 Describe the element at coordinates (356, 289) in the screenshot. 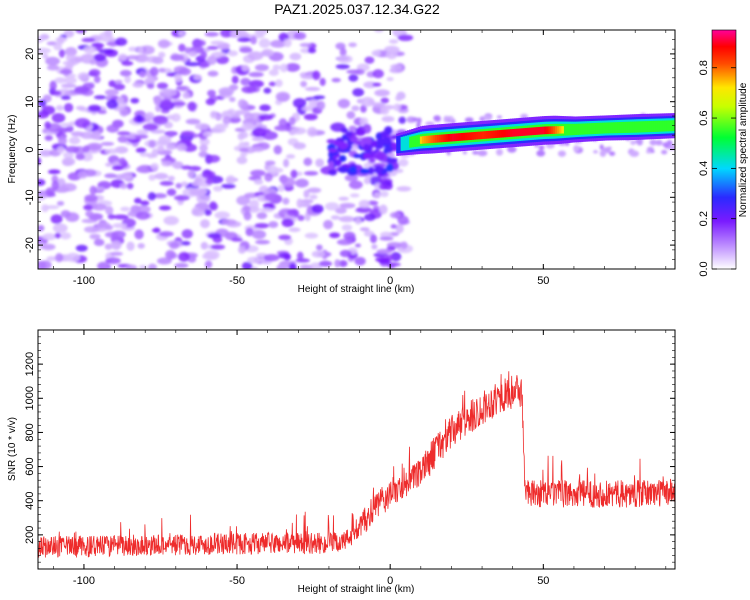

I see `spectrogram-x-label: Height of straight line (km)` at that location.